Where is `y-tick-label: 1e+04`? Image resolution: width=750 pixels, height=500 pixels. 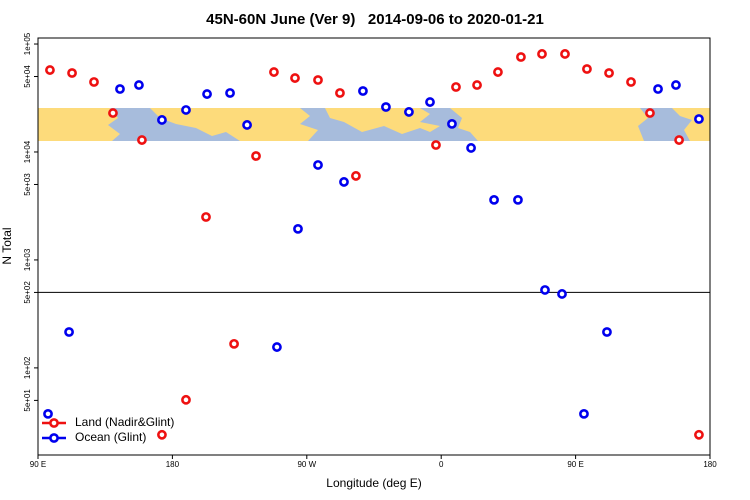
y-tick-label: 1e+04 is located at coordinates (27, 151).